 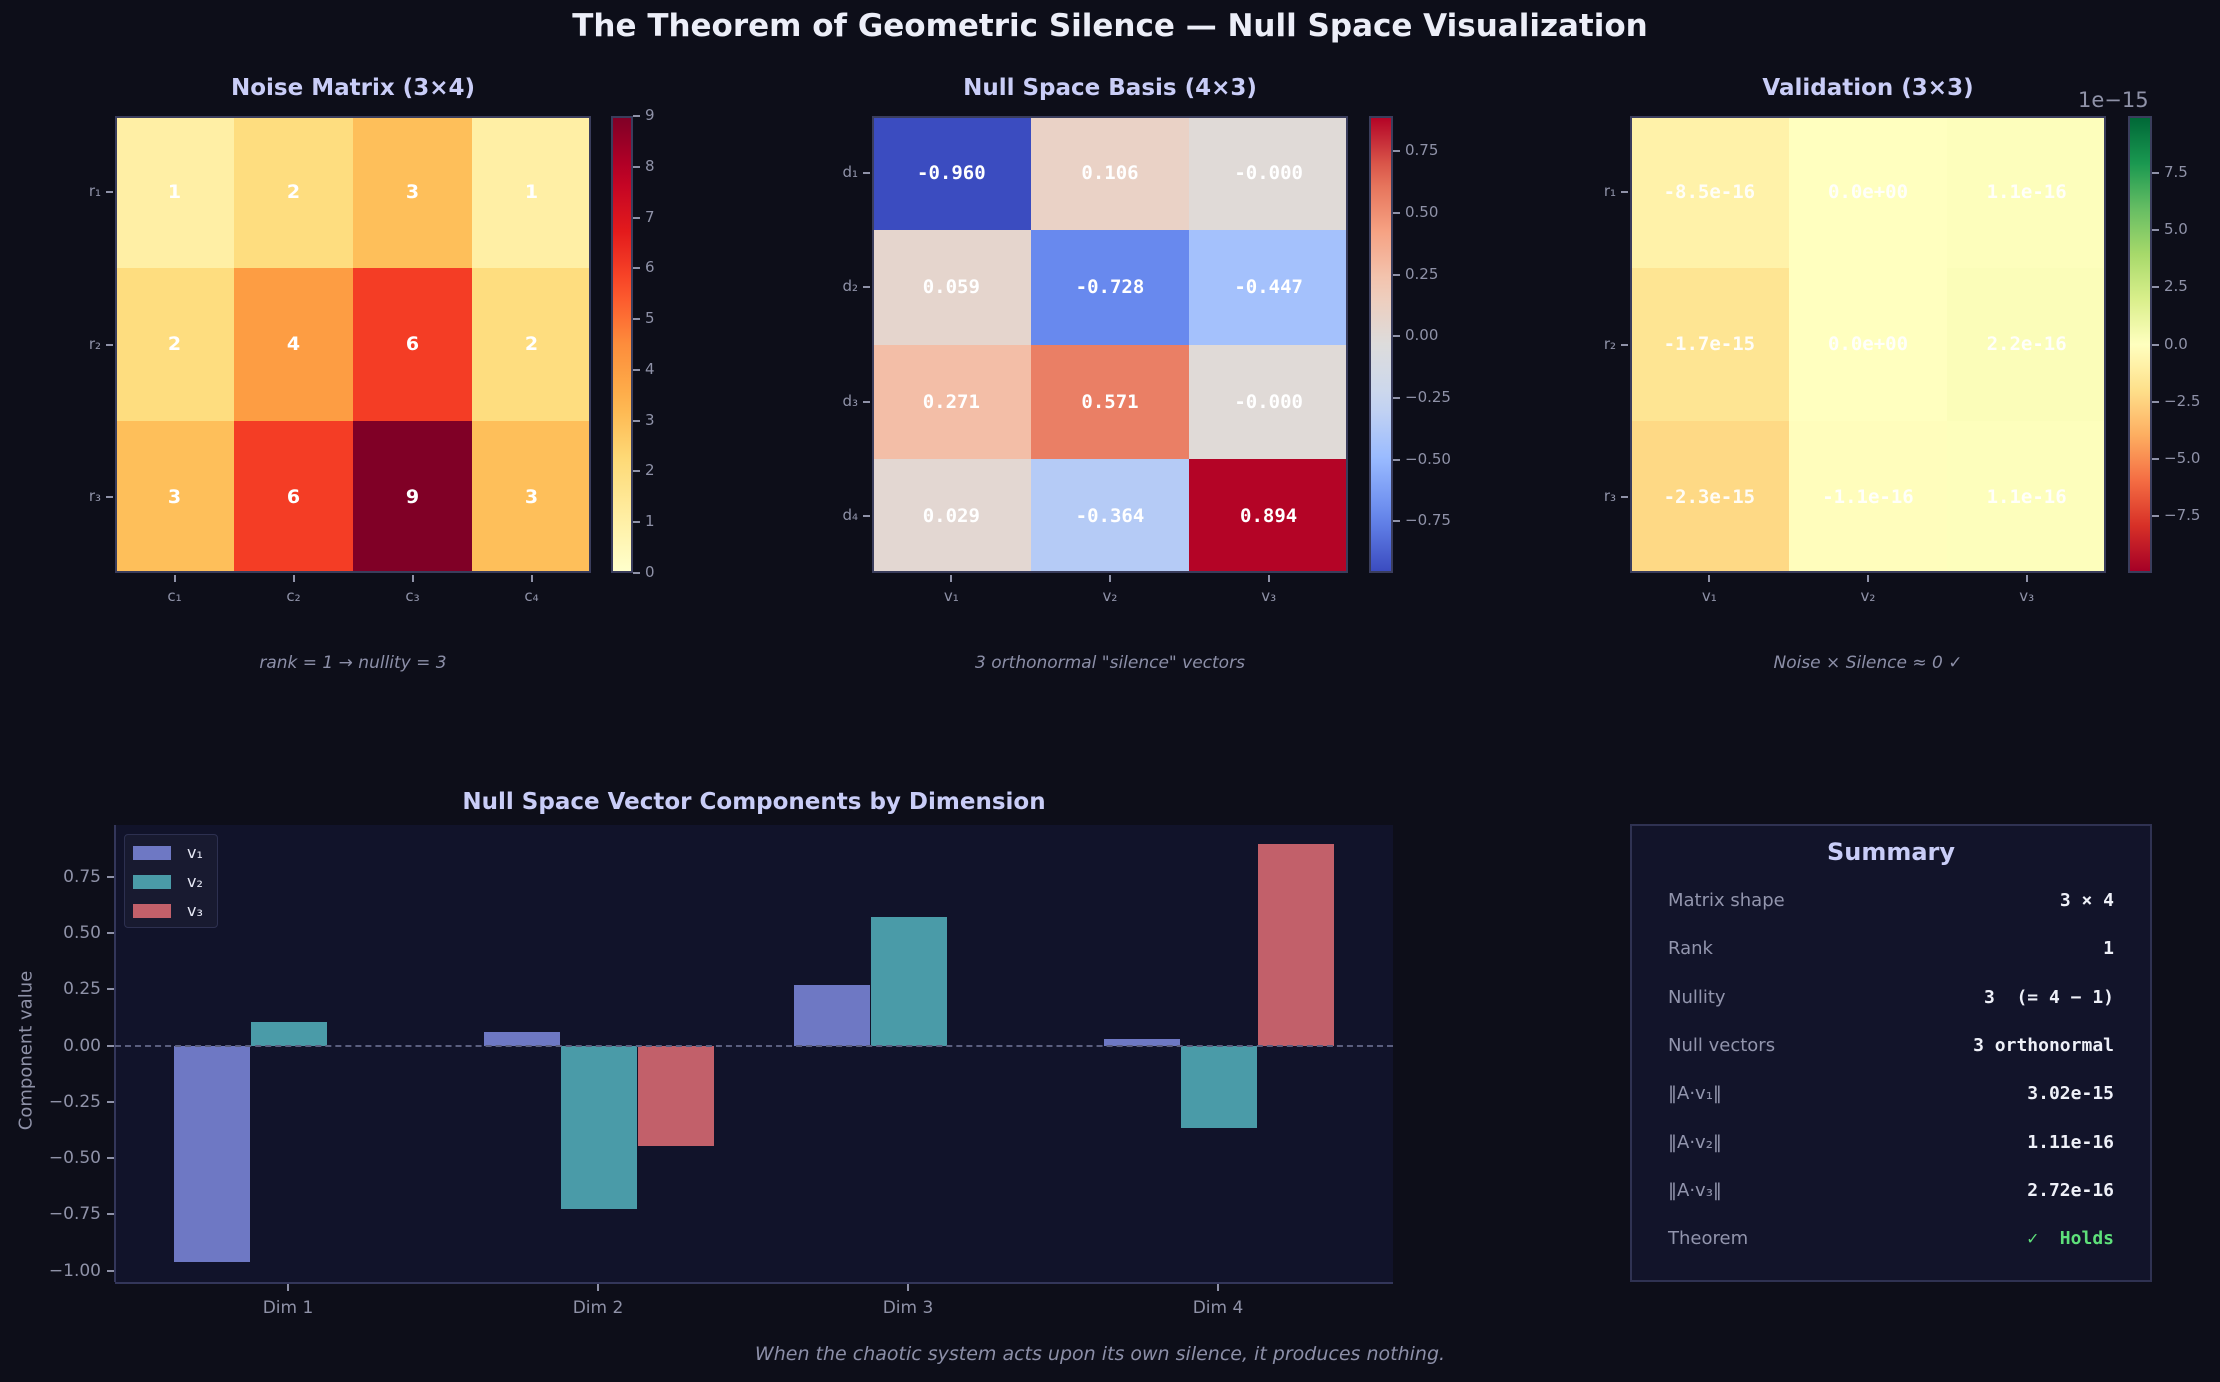 What do you see at coordinates (2027, 596) in the screenshot?
I see `col-label: v₃` at bounding box center [2027, 596].